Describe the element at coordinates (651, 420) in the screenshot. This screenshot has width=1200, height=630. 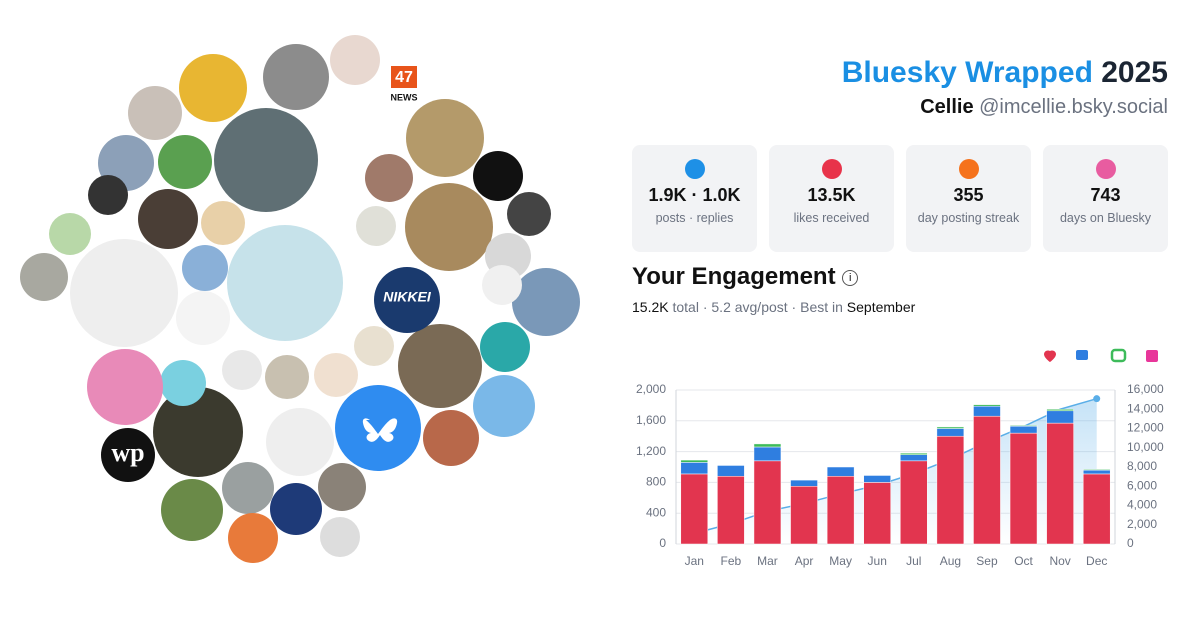
I see `y-tick-label: 1,600` at that location.